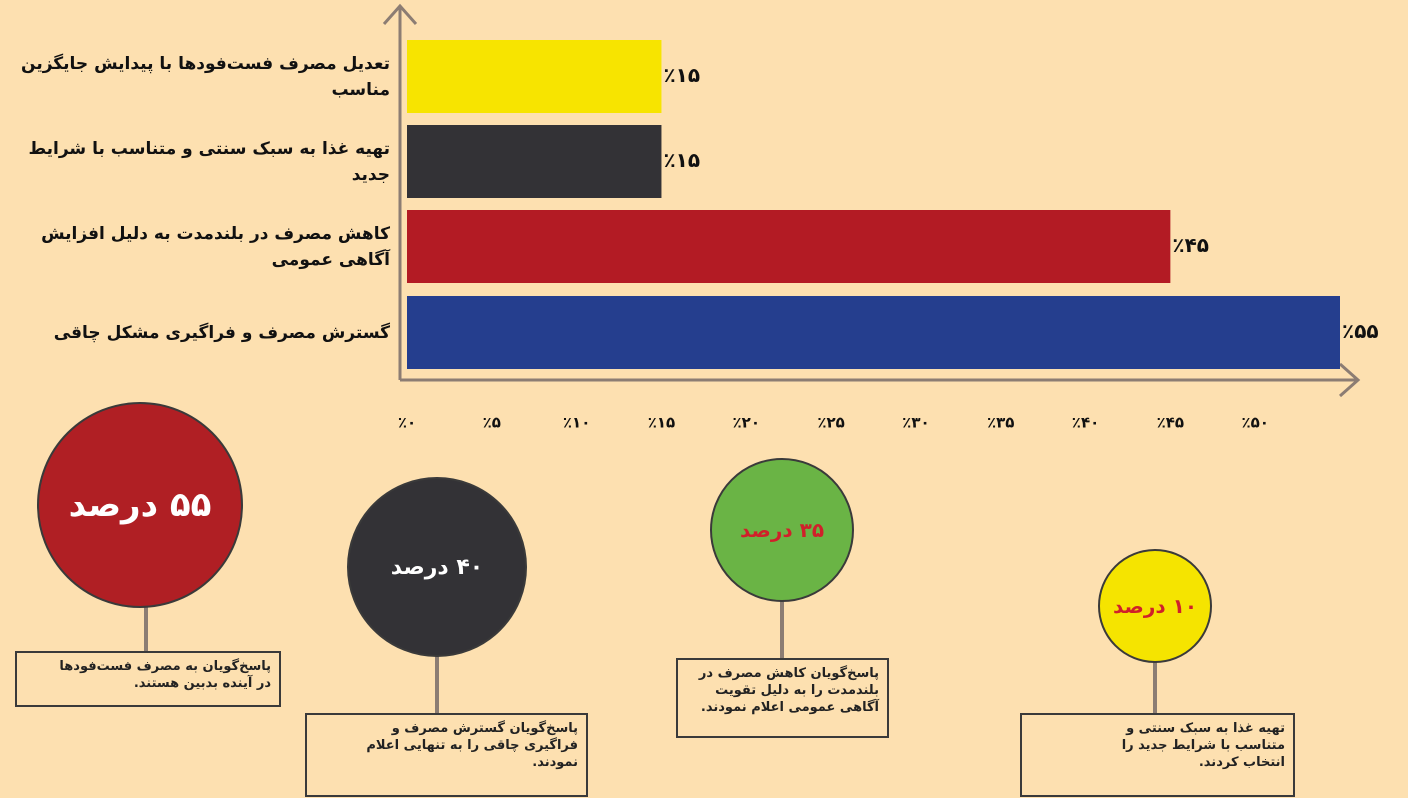 The image size is (1408, 798). I want to click on x-axis-arrow, so click(1350, 380).